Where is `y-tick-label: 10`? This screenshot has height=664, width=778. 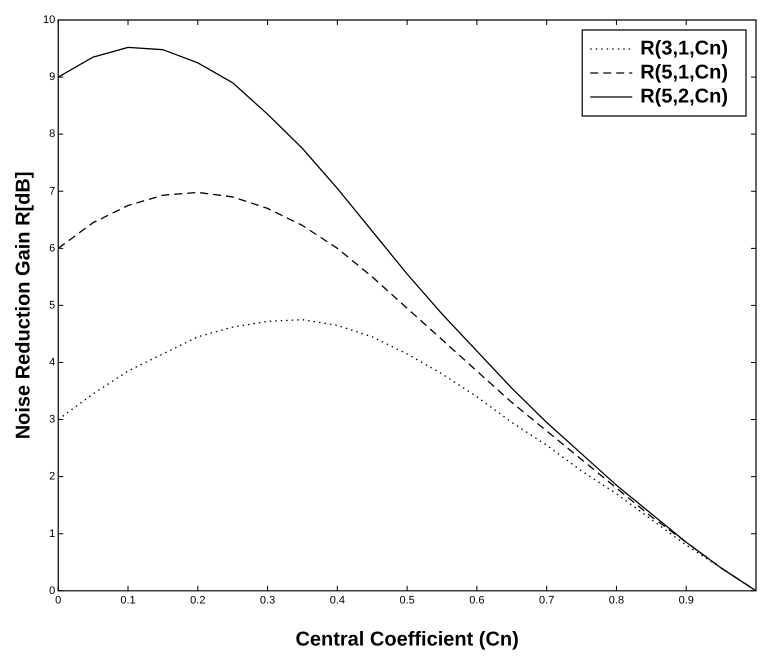 y-tick-label: 10 is located at coordinates (49, 20).